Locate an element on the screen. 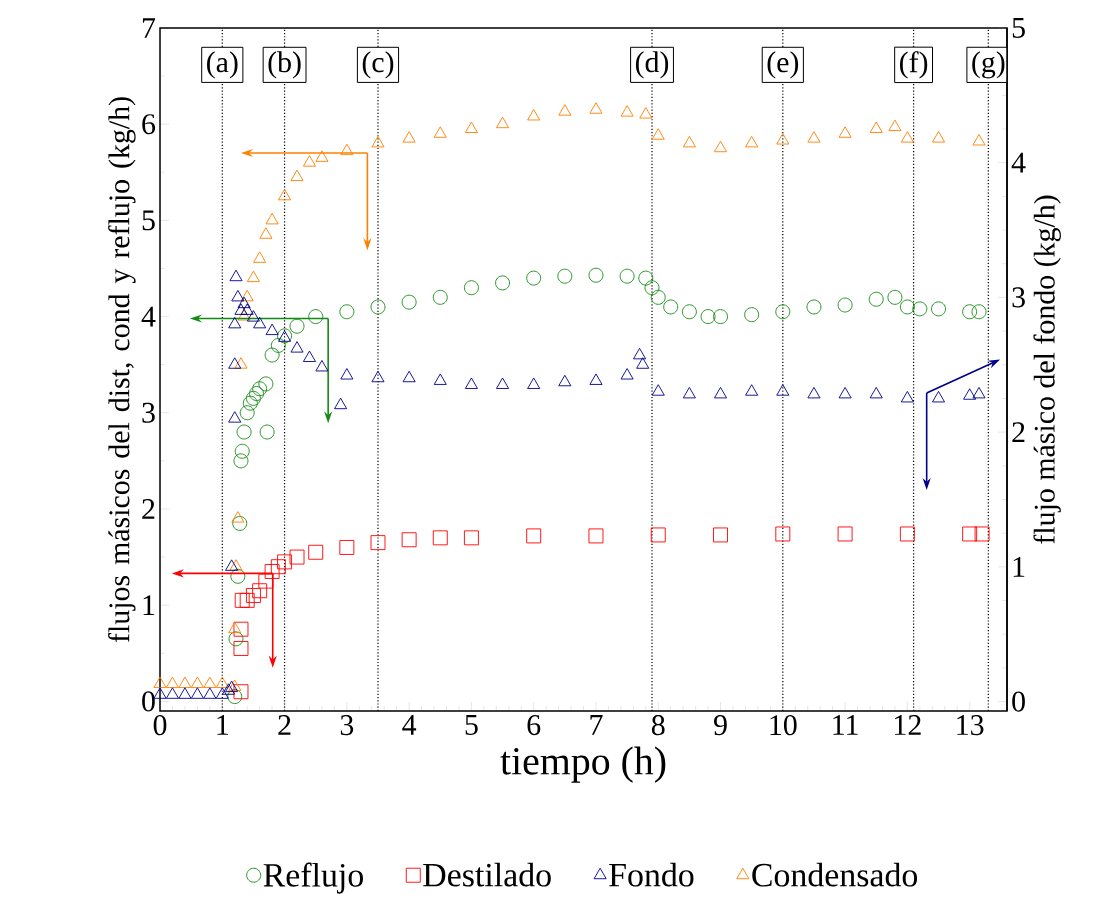 This screenshot has width=1103, height=901. x-tick-label: 5 is located at coordinates (471, 725).